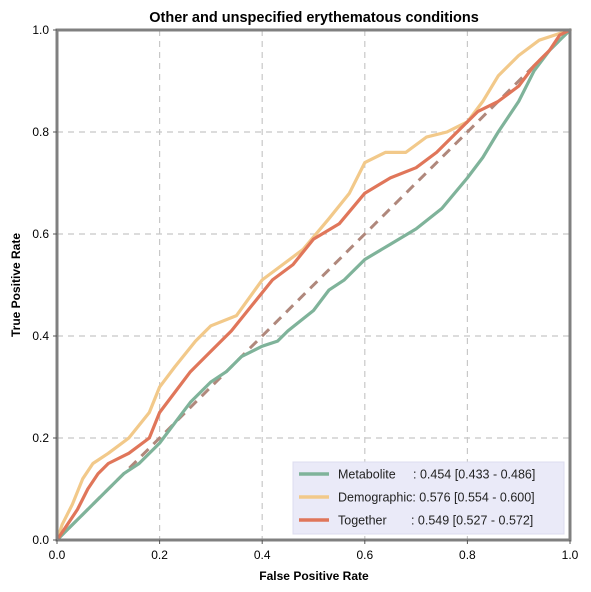 The image size is (591, 592). What do you see at coordinates (40, 234) in the screenshot?
I see `y-tick-label: 0.6` at bounding box center [40, 234].